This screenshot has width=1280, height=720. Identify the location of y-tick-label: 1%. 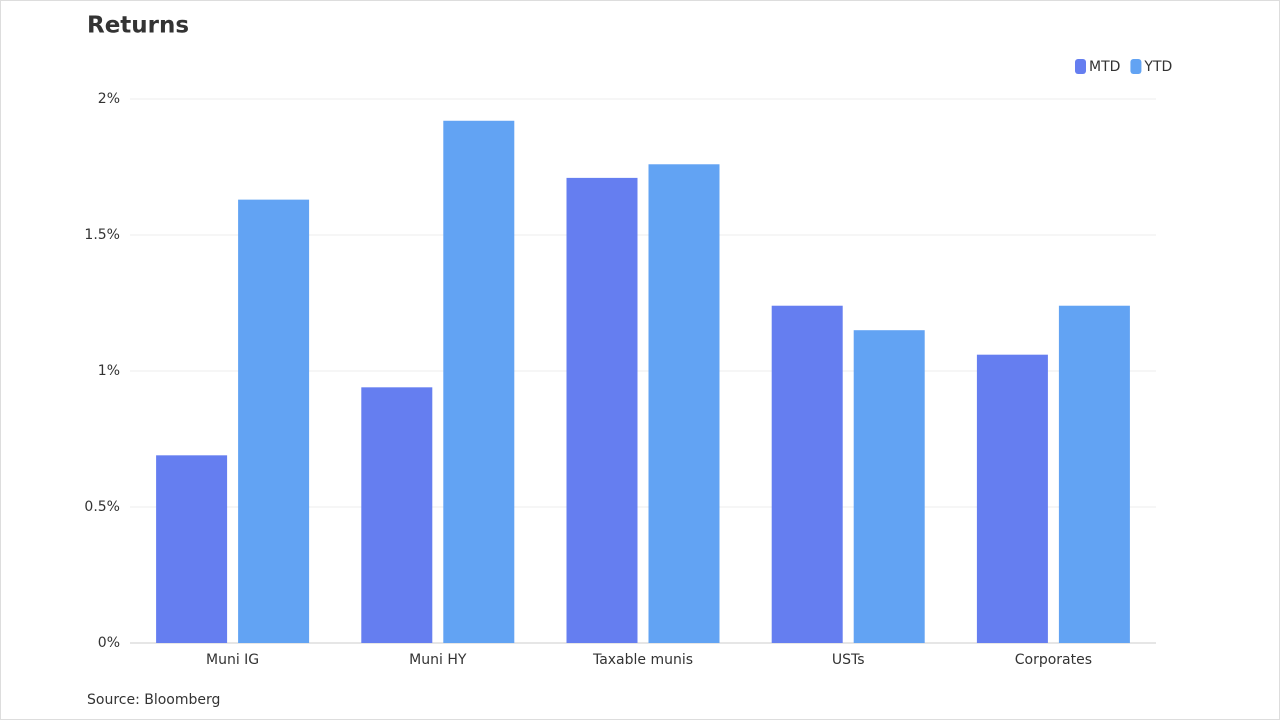
(109, 371).